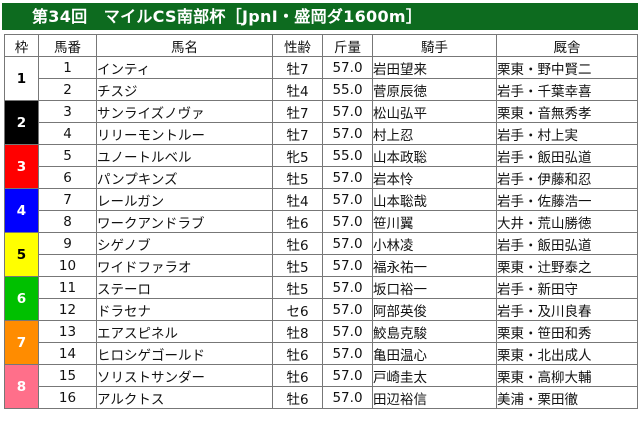 The width and height of the screenshot is (640, 426). I want to click on jockey-cell: 菅原辰徳, so click(434, 89).